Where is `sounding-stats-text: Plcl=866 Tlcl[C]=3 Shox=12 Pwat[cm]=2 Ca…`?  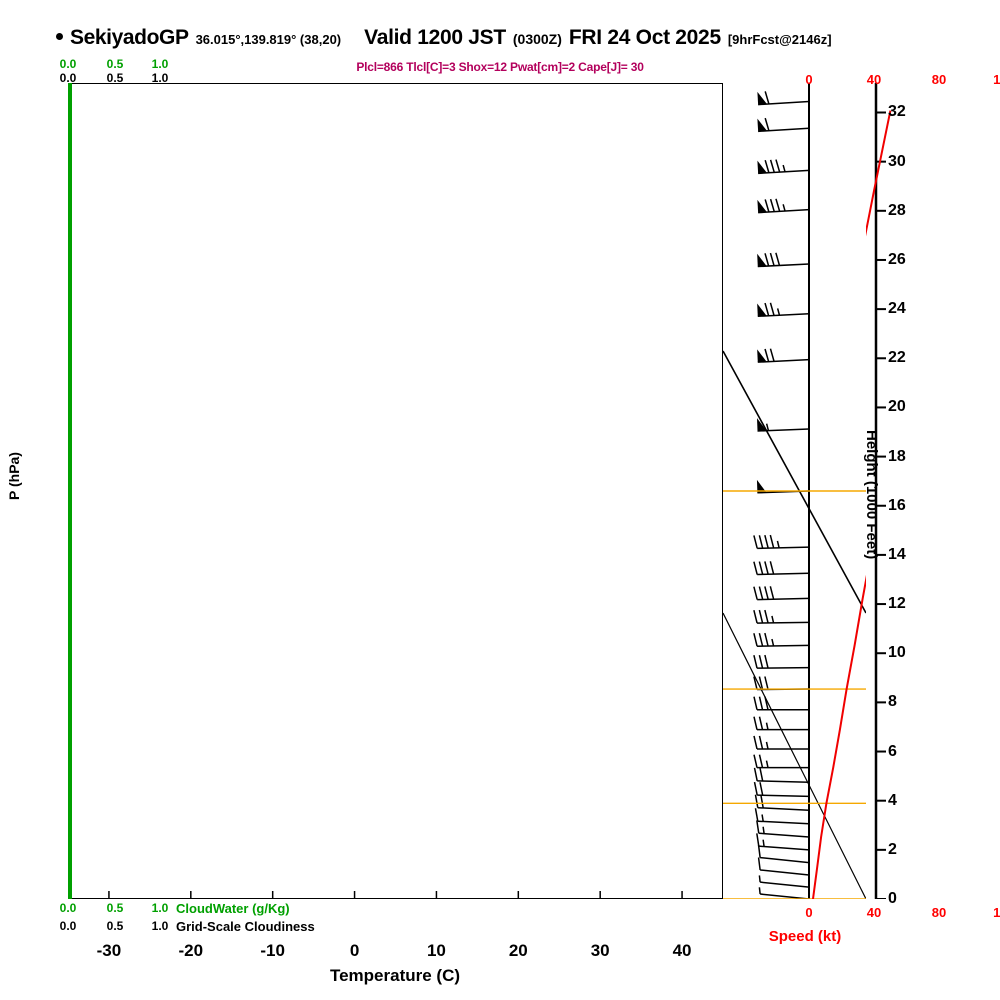 sounding-stats-text: Plcl=866 Tlcl[C]=3 Shox=12 Pwat[cm]=2 Ca… is located at coordinates (500, 67).